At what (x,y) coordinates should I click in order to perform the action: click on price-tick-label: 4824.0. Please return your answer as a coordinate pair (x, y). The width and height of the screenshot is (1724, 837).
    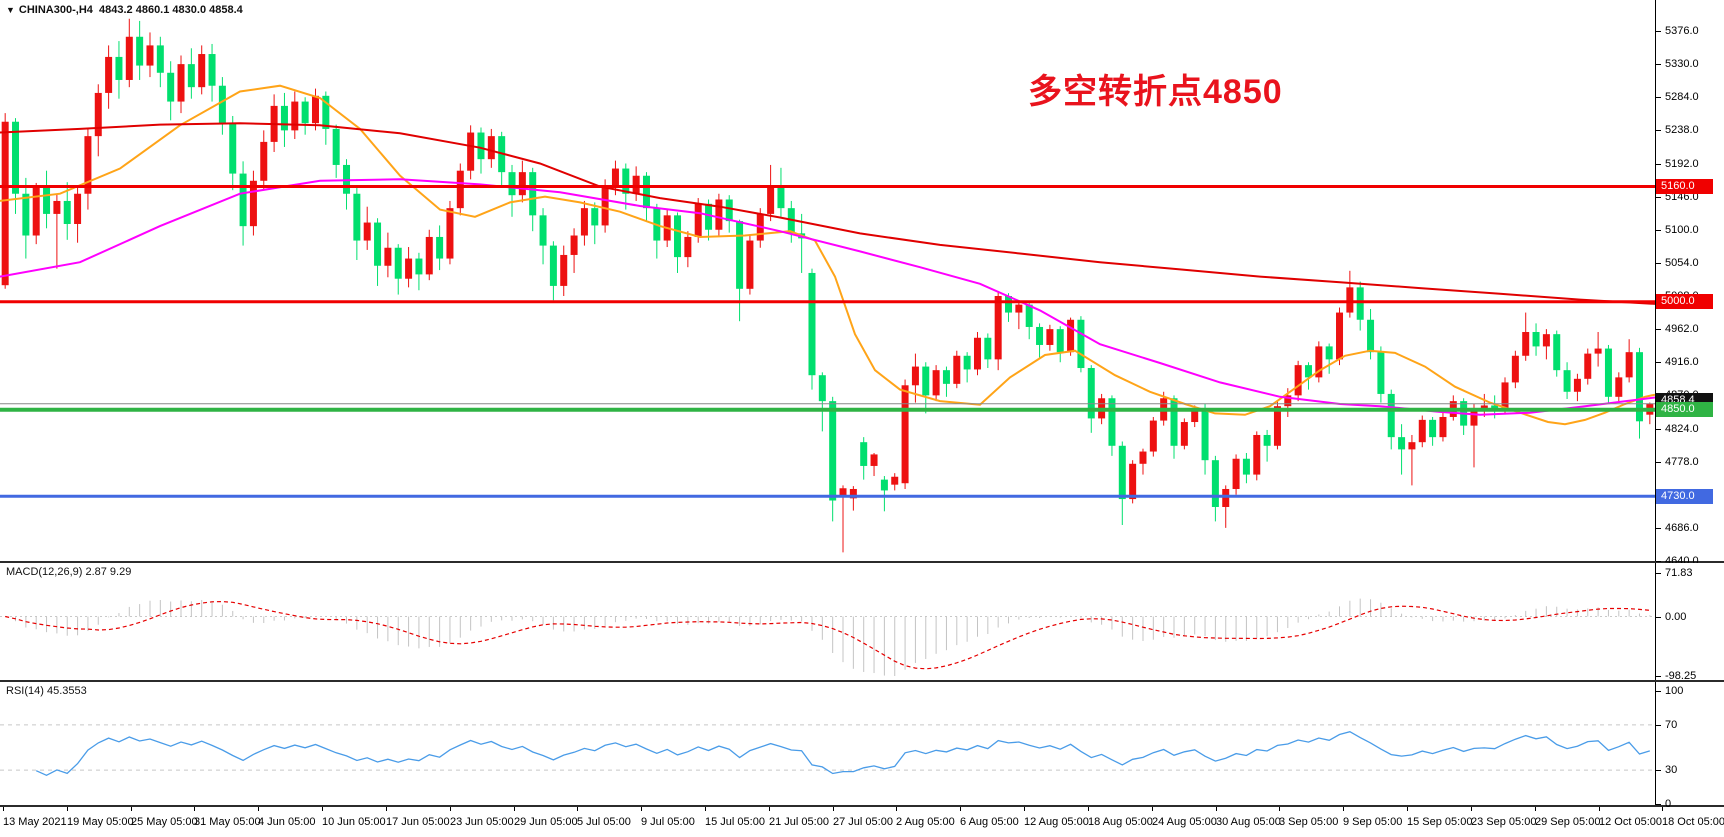
    Looking at the image, I should click on (1690, 429).